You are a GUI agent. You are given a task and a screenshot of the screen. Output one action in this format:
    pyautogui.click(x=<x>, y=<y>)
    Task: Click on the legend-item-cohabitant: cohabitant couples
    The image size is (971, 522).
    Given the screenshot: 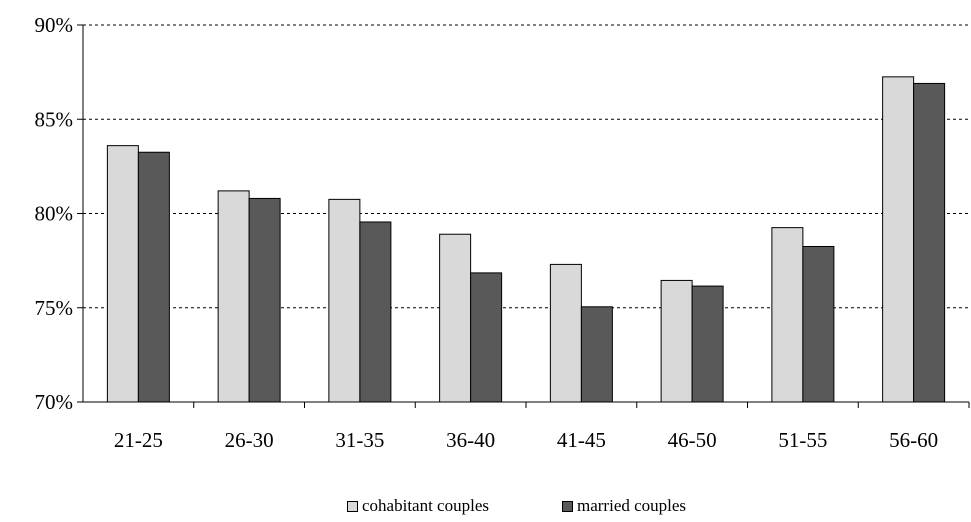 What is the action you would take?
    pyautogui.click(x=418, y=506)
    